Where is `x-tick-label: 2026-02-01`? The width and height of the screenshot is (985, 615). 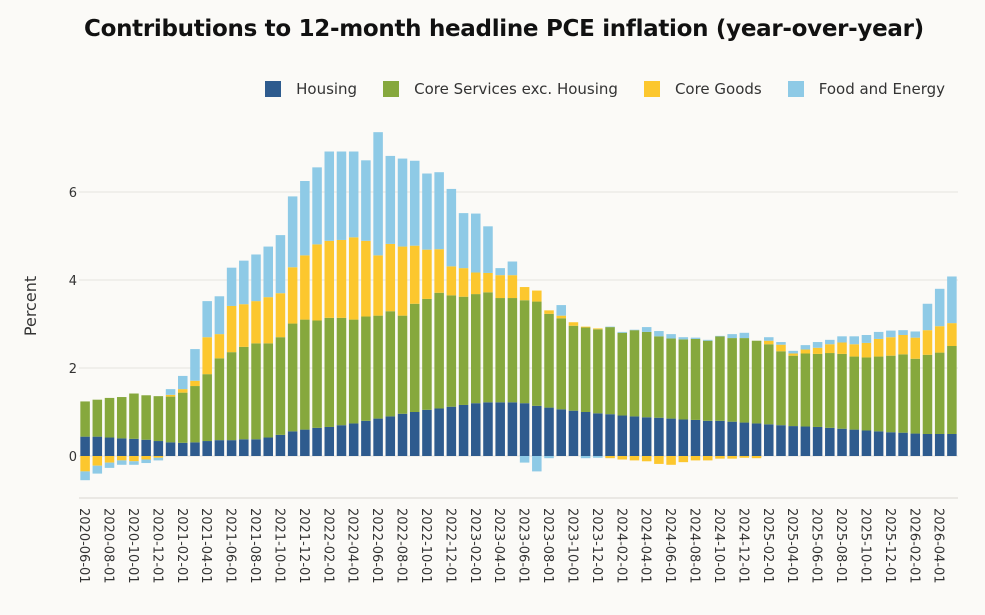
x-tick-label: 2026-02-01 is located at coordinates (913, 546).